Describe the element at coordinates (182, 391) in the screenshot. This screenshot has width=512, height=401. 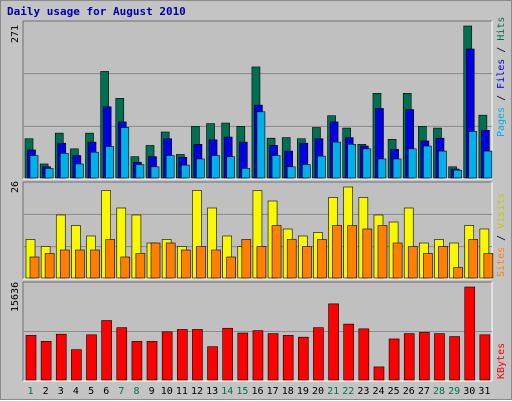
I see `day-label-11: 11` at that location.